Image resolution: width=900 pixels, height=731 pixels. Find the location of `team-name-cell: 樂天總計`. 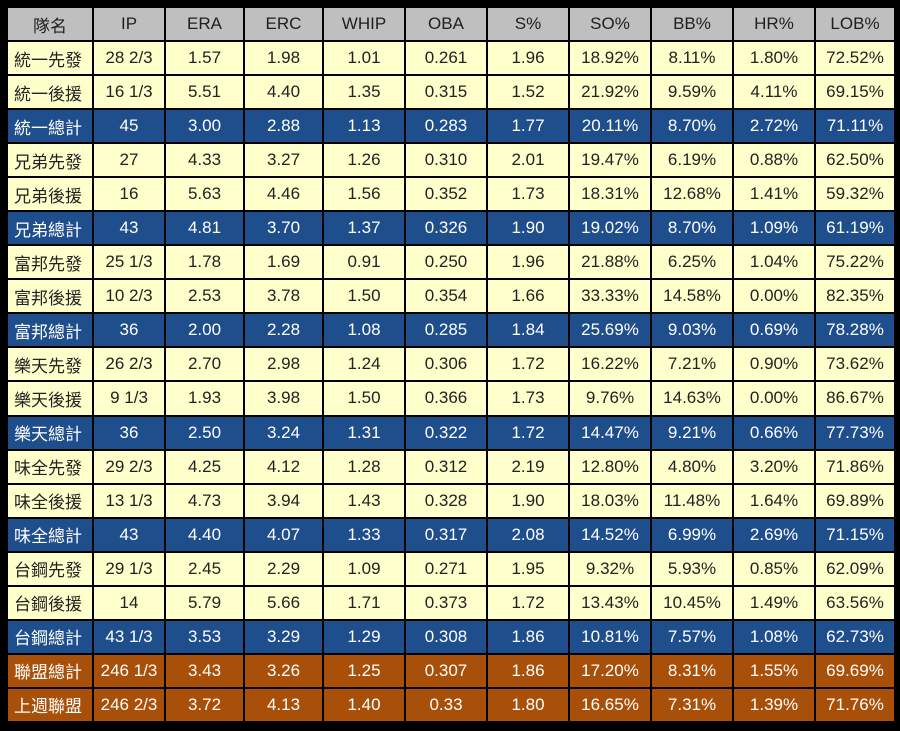

team-name-cell: 樂天總計 is located at coordinates (50, 432).